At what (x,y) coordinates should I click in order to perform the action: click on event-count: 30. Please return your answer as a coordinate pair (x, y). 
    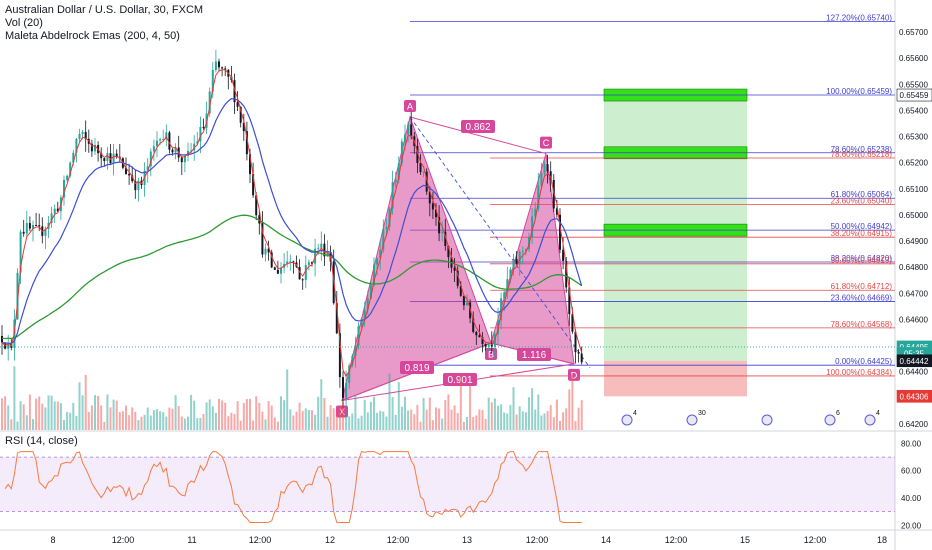
    Looking at the image, I should click on (702, 413).